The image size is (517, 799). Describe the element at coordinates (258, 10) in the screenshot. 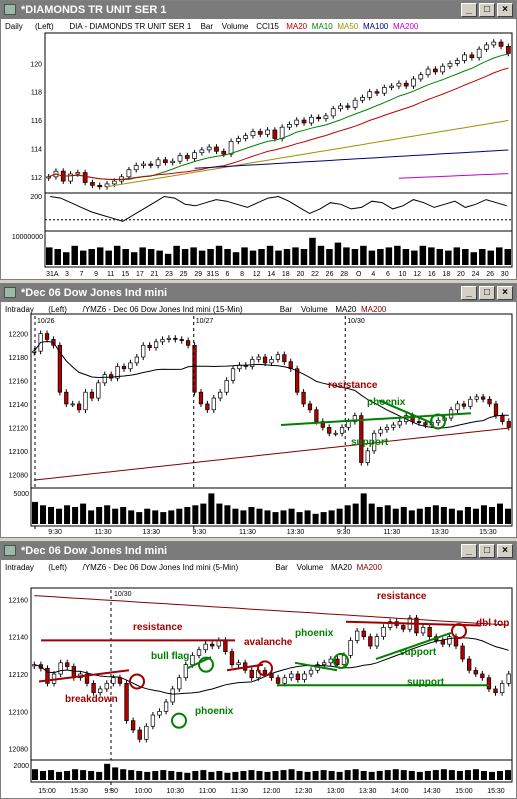

I see `window-titlebar: *DIAMONDS TR UNIT SER 1 _ □ ×` at that location.